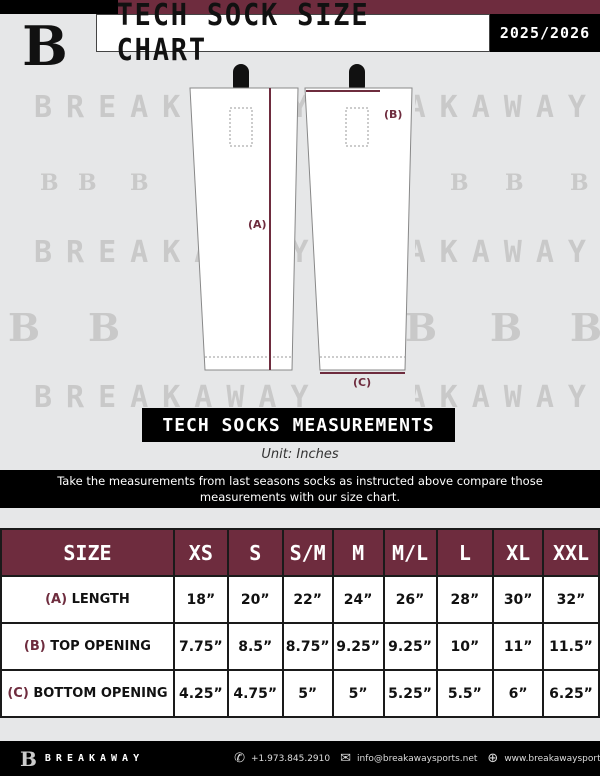  I want to click on footer-website: www.breakawaysports.net, so click(552, 758).